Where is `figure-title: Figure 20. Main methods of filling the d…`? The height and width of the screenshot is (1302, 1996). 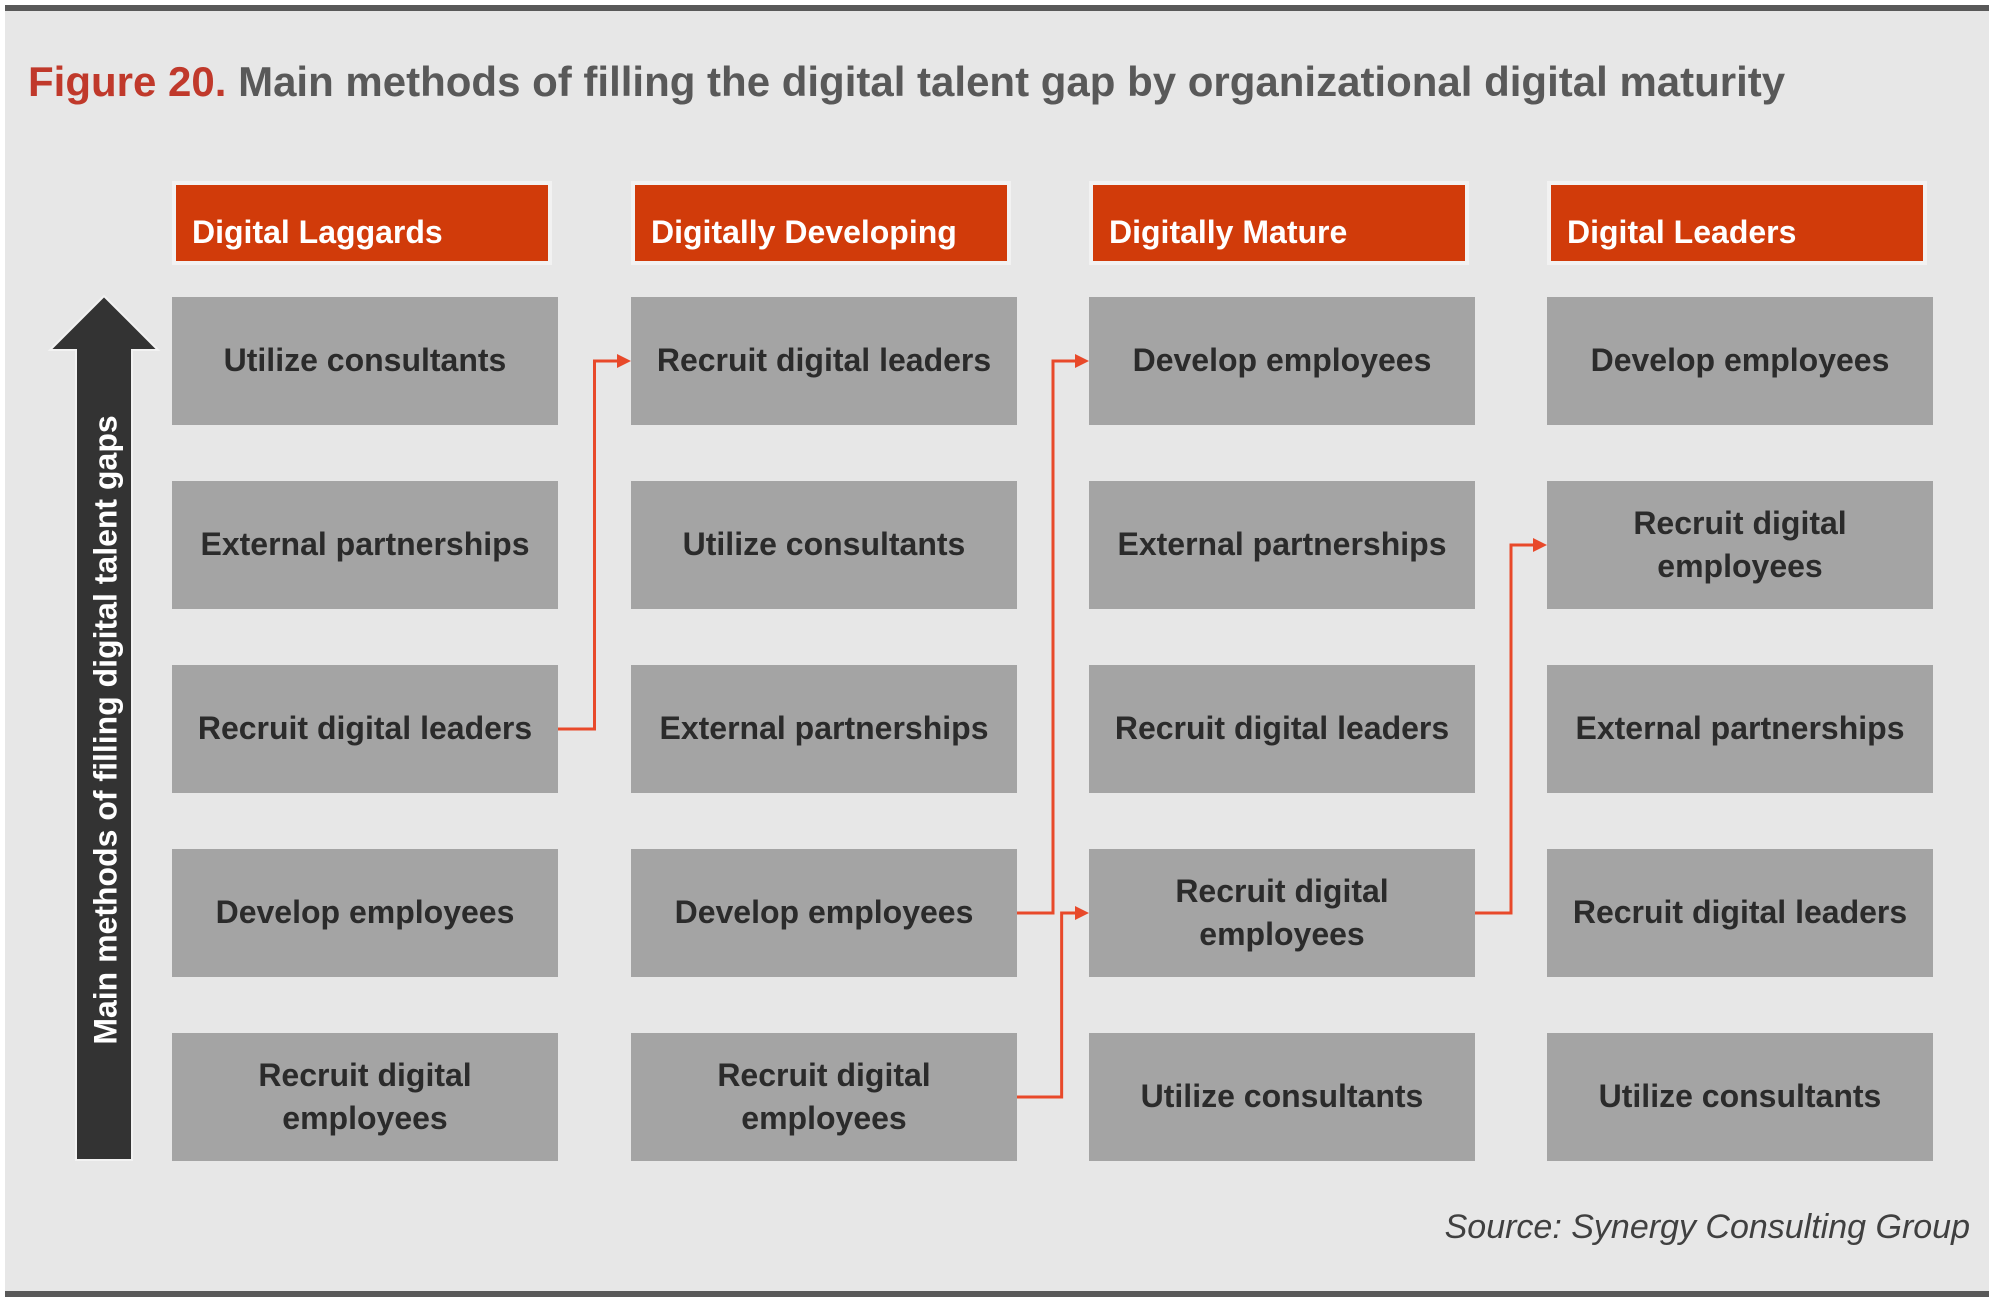
figure-title: Figure 20. Main methods of filling the d… is located at coordinates (906, 82).